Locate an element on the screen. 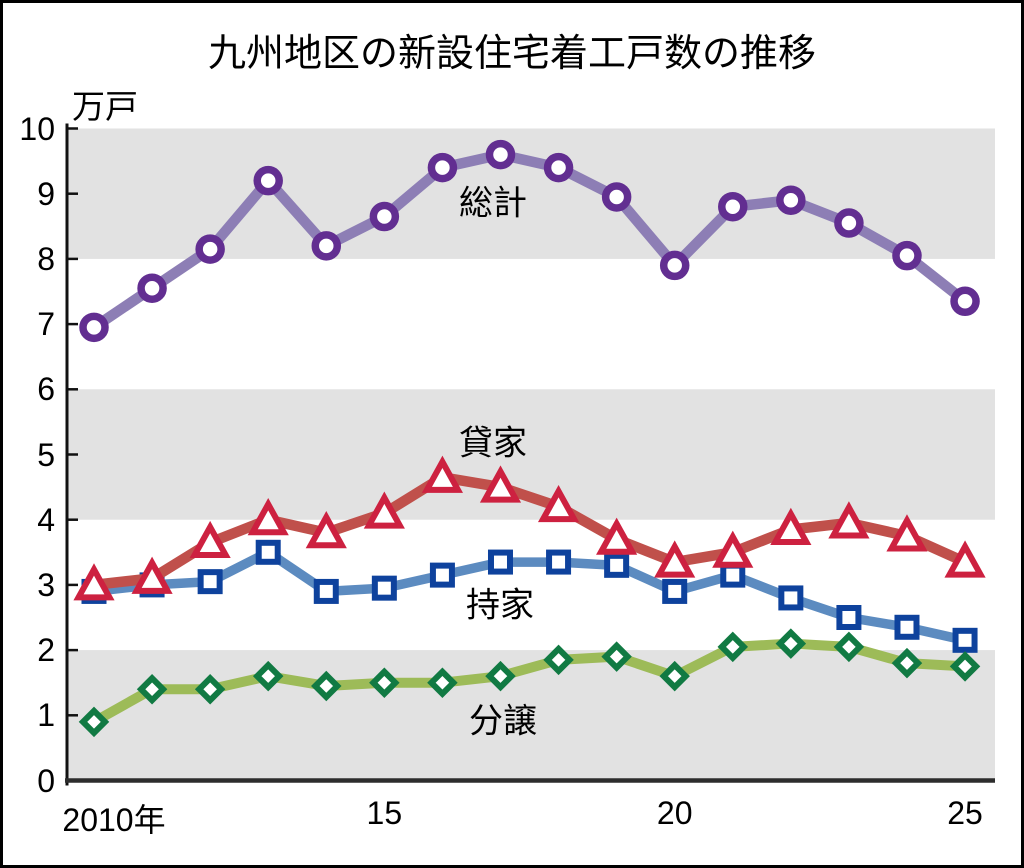 Image resolution: width=1024 pixels, height=868 pixels. x-tick-label: 2010年 is located at coordinates (114, 820).